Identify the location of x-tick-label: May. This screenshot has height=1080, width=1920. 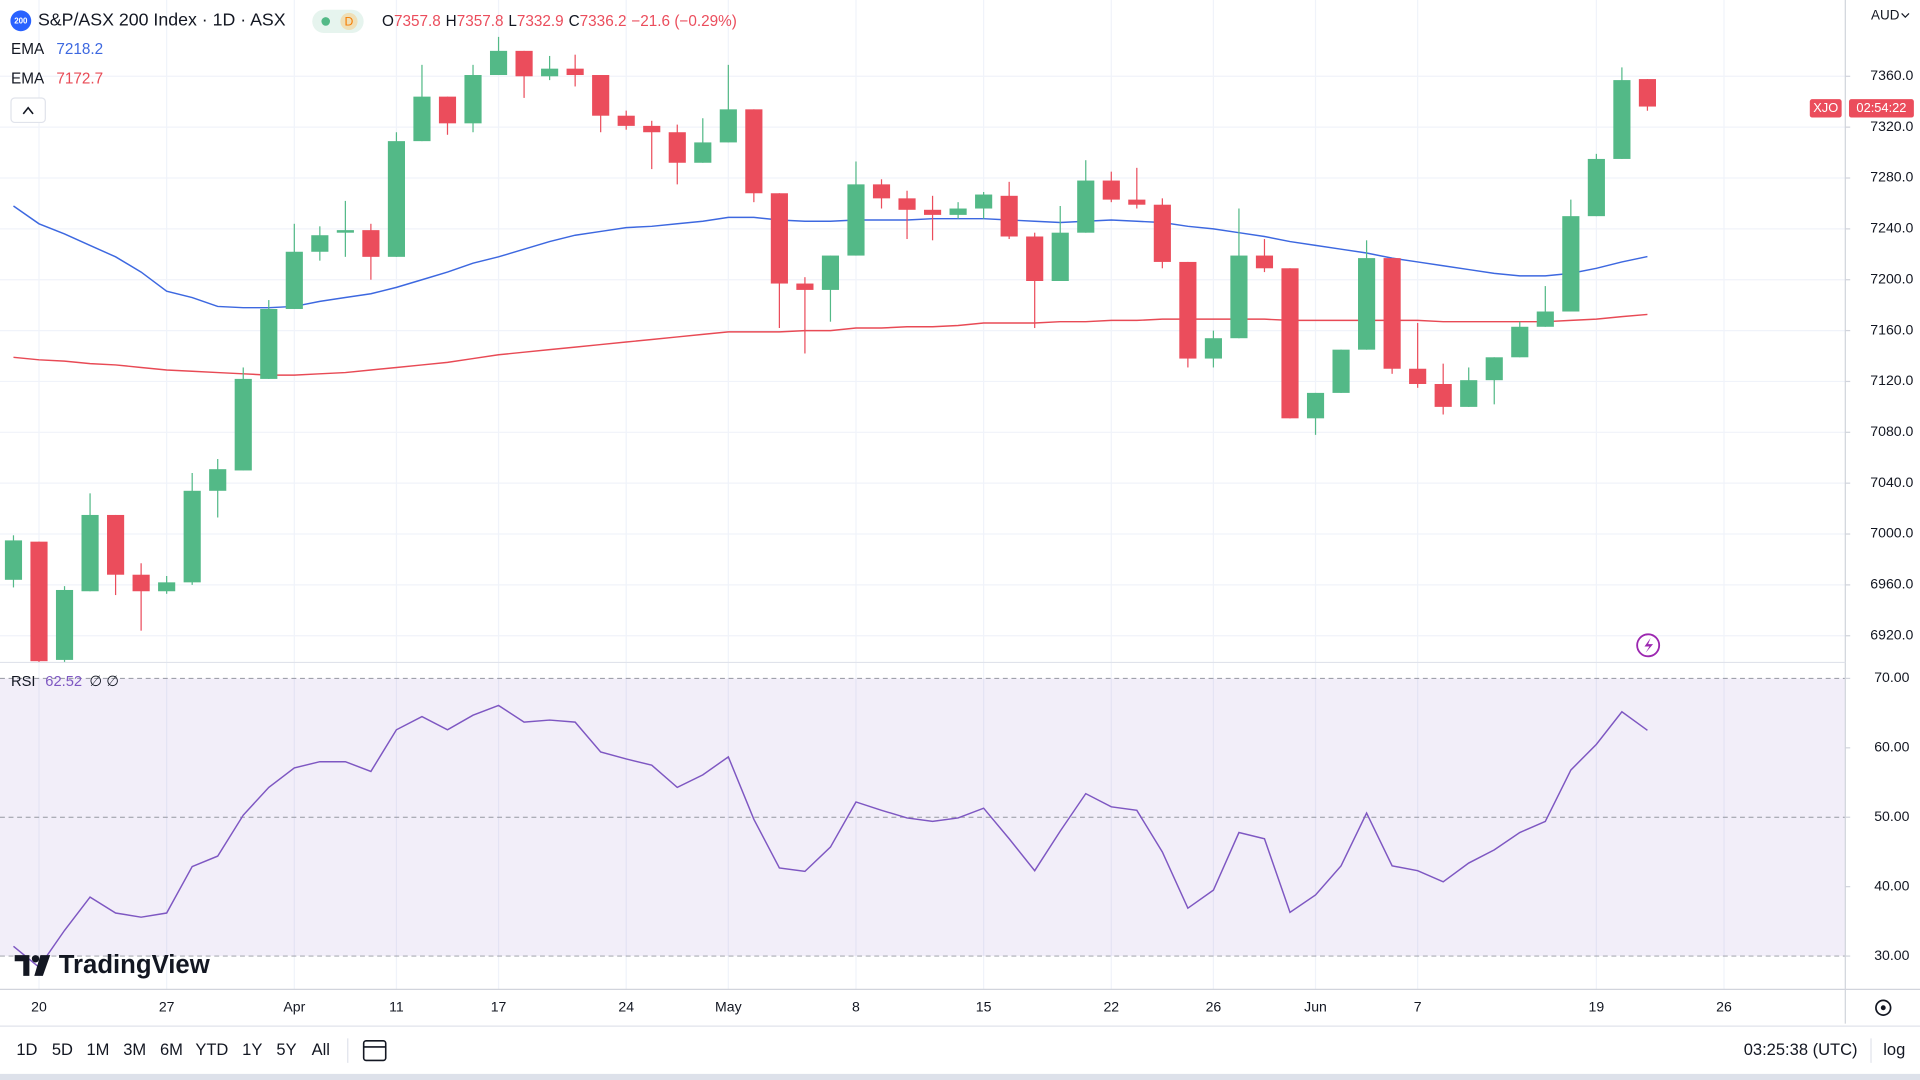
(729, 1006).